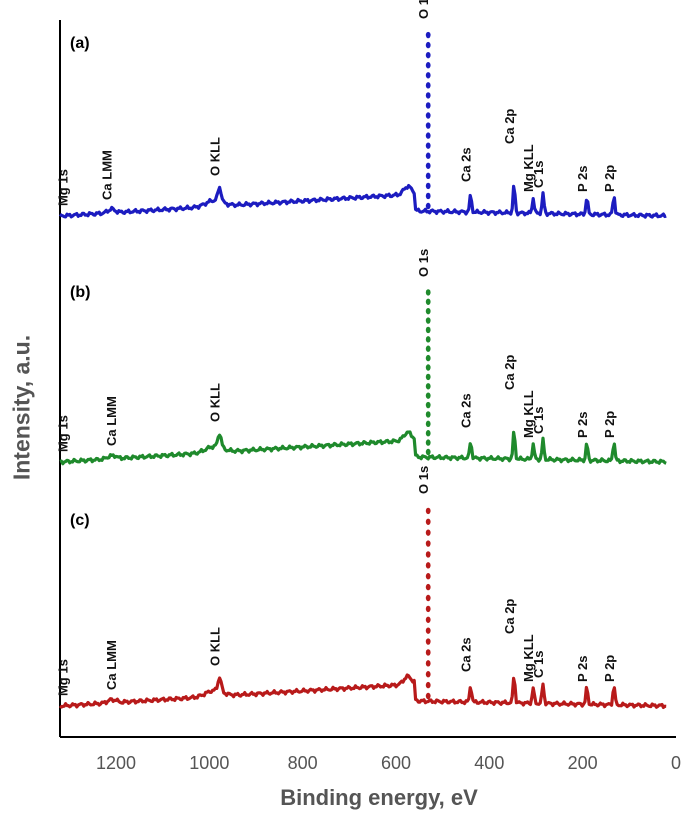  Describe the element at coordinates (80, 520) in the screenshot. I see `panel-label: (c)` at that location.